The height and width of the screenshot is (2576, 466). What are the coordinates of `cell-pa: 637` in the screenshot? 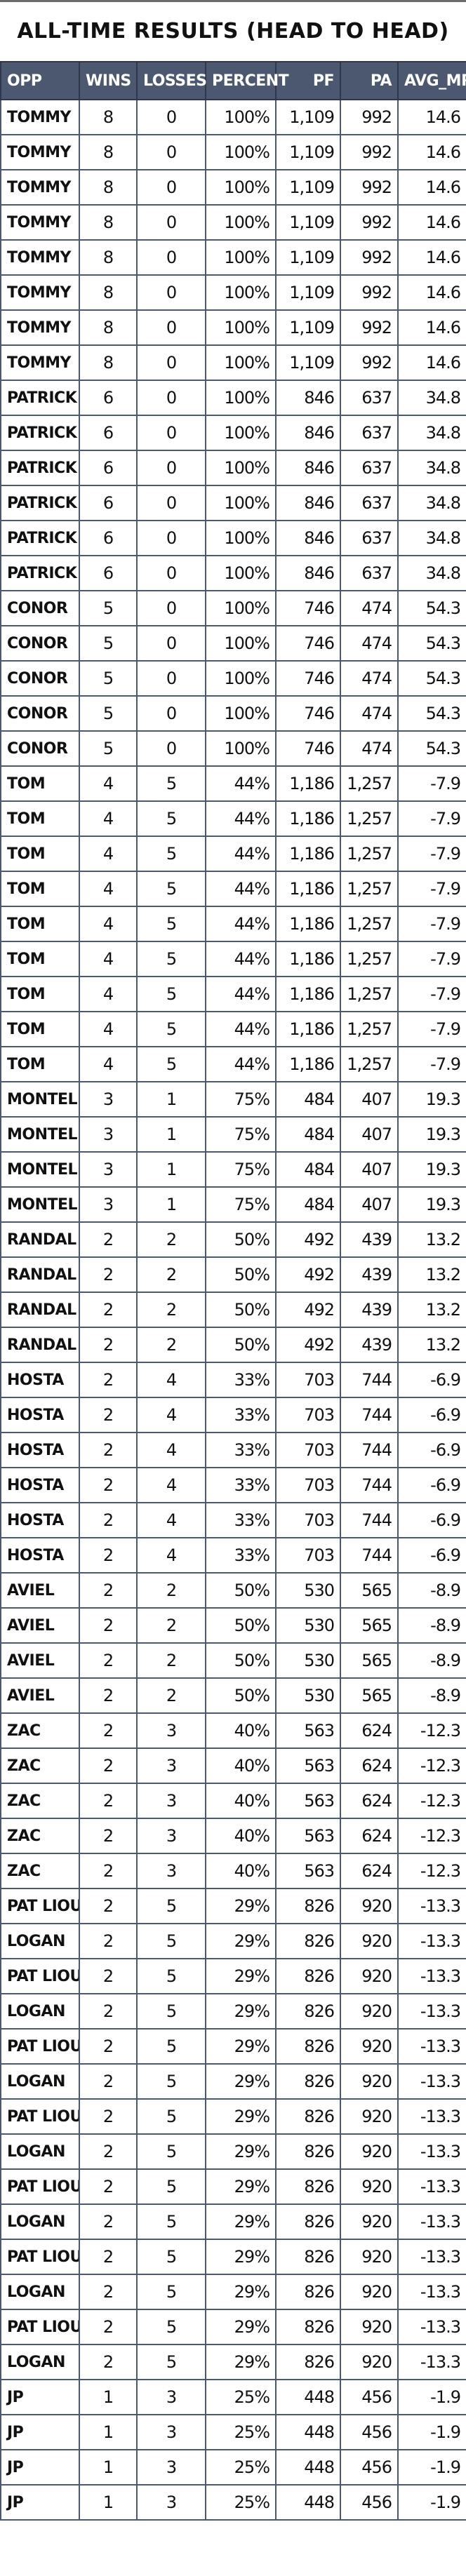 It's located at (369, 468).